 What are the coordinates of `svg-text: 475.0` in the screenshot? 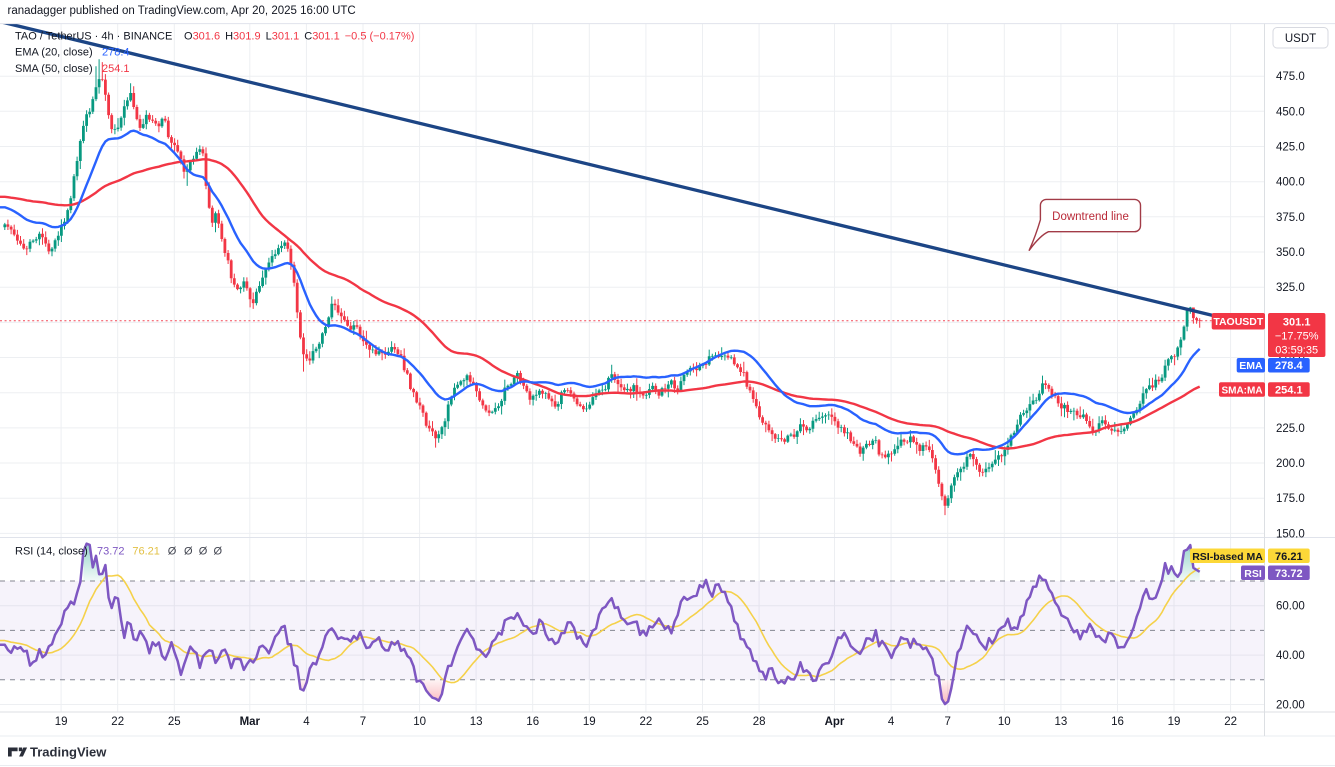 It's located at (1290, 77).